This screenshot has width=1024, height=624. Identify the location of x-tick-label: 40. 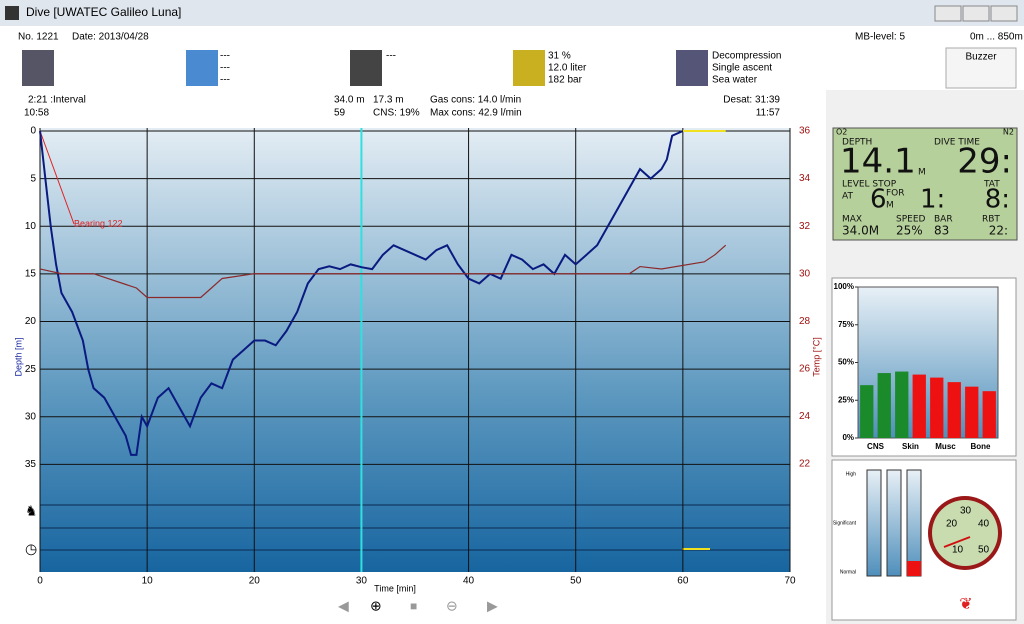
(469, 581).